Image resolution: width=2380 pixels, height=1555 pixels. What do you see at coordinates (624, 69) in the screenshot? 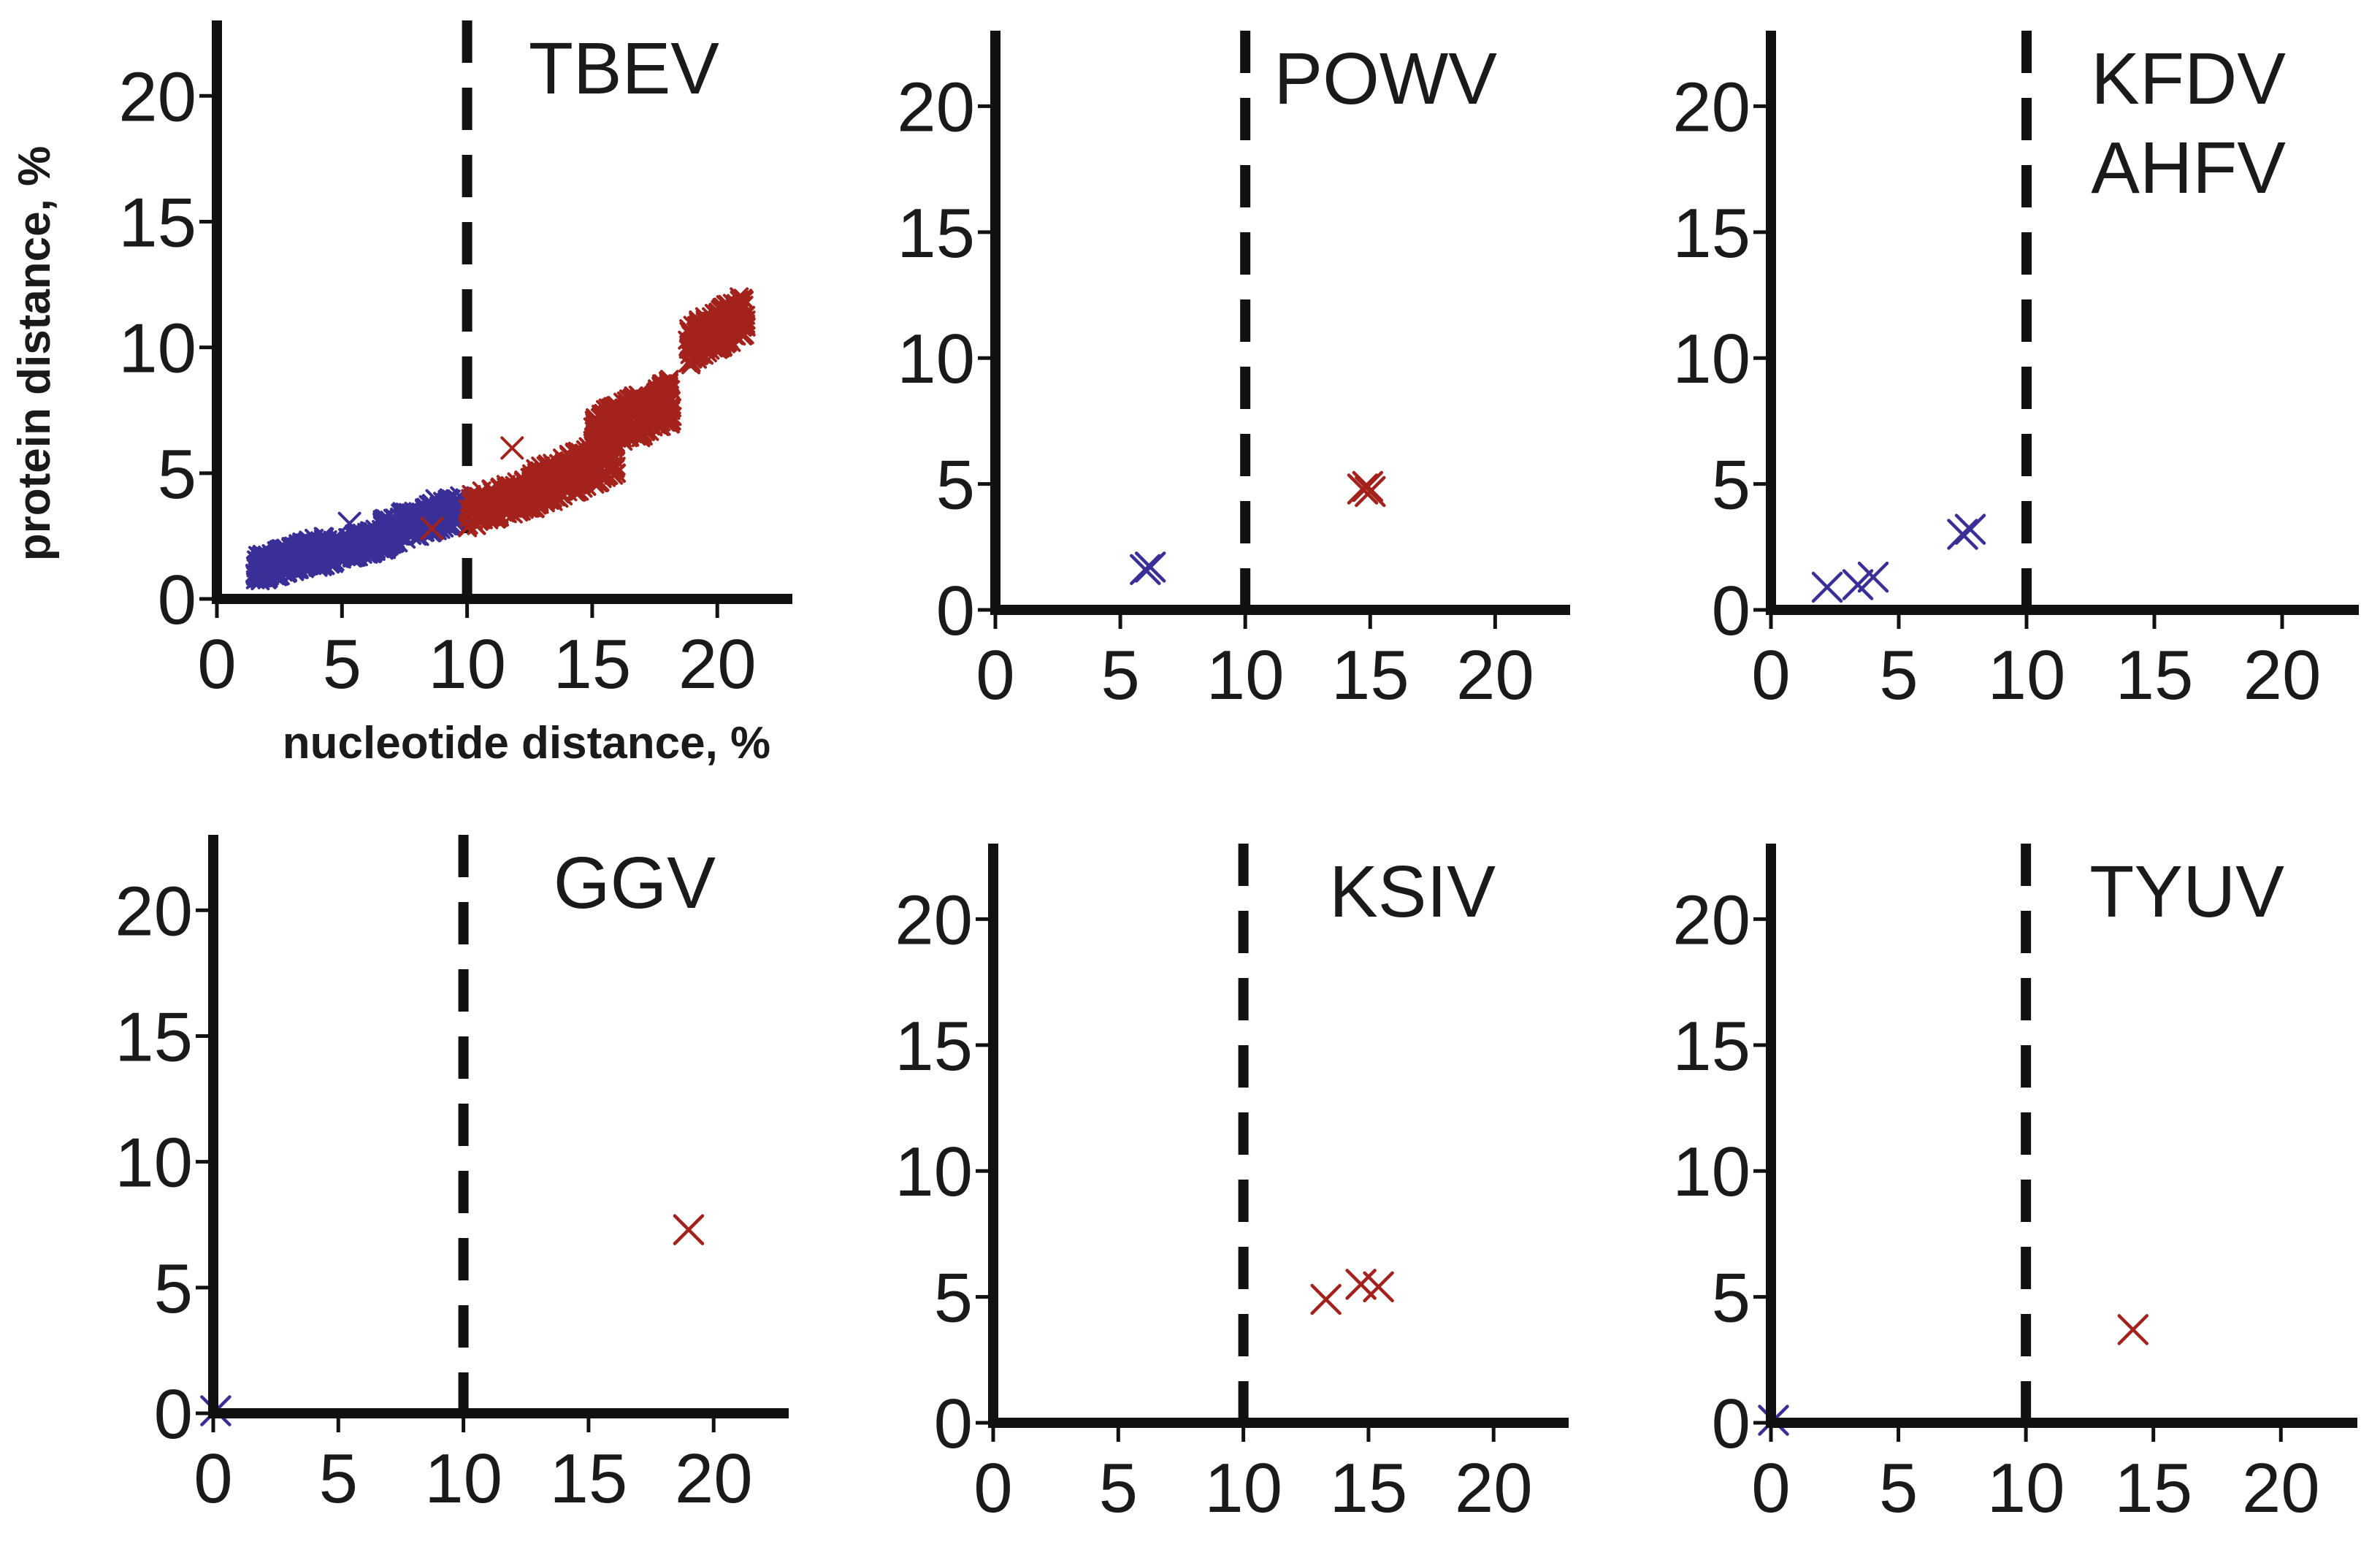
I see `panel-title: TBEV` at bounding box center [624, 69].